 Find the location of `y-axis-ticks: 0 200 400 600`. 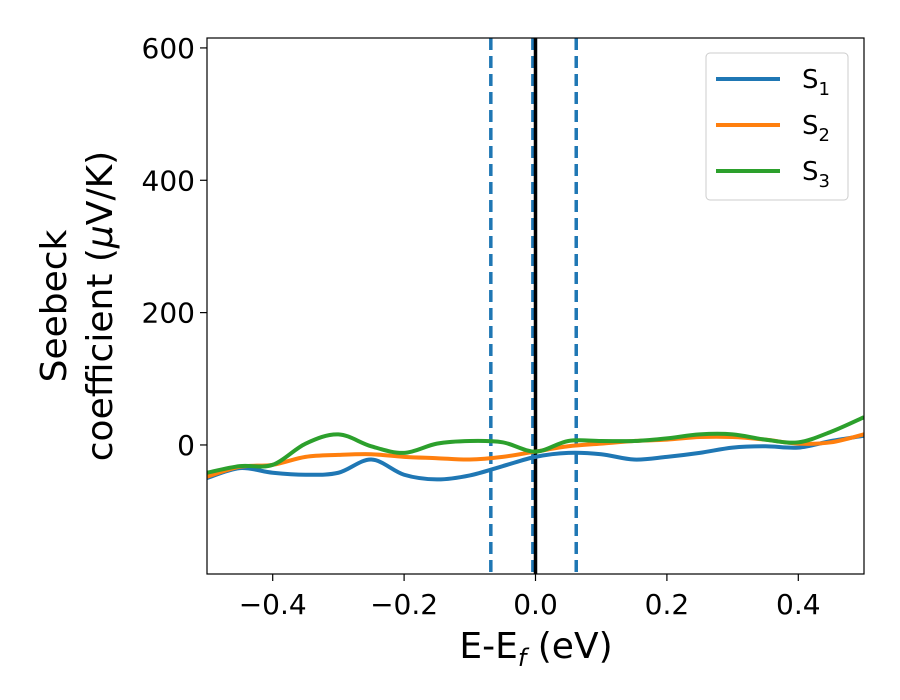

y-axis-ticks: 0 200 400 600 is located at coordinates (174, 247).